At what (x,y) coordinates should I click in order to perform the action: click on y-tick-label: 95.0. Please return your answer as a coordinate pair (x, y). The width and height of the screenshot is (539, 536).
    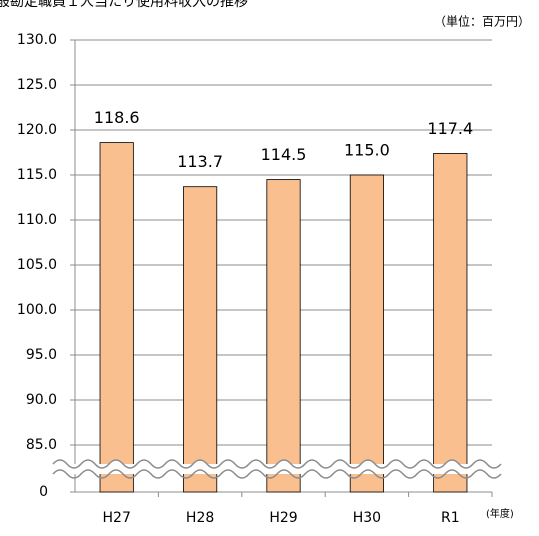
    Looking at the image, I should click on (41, 355).